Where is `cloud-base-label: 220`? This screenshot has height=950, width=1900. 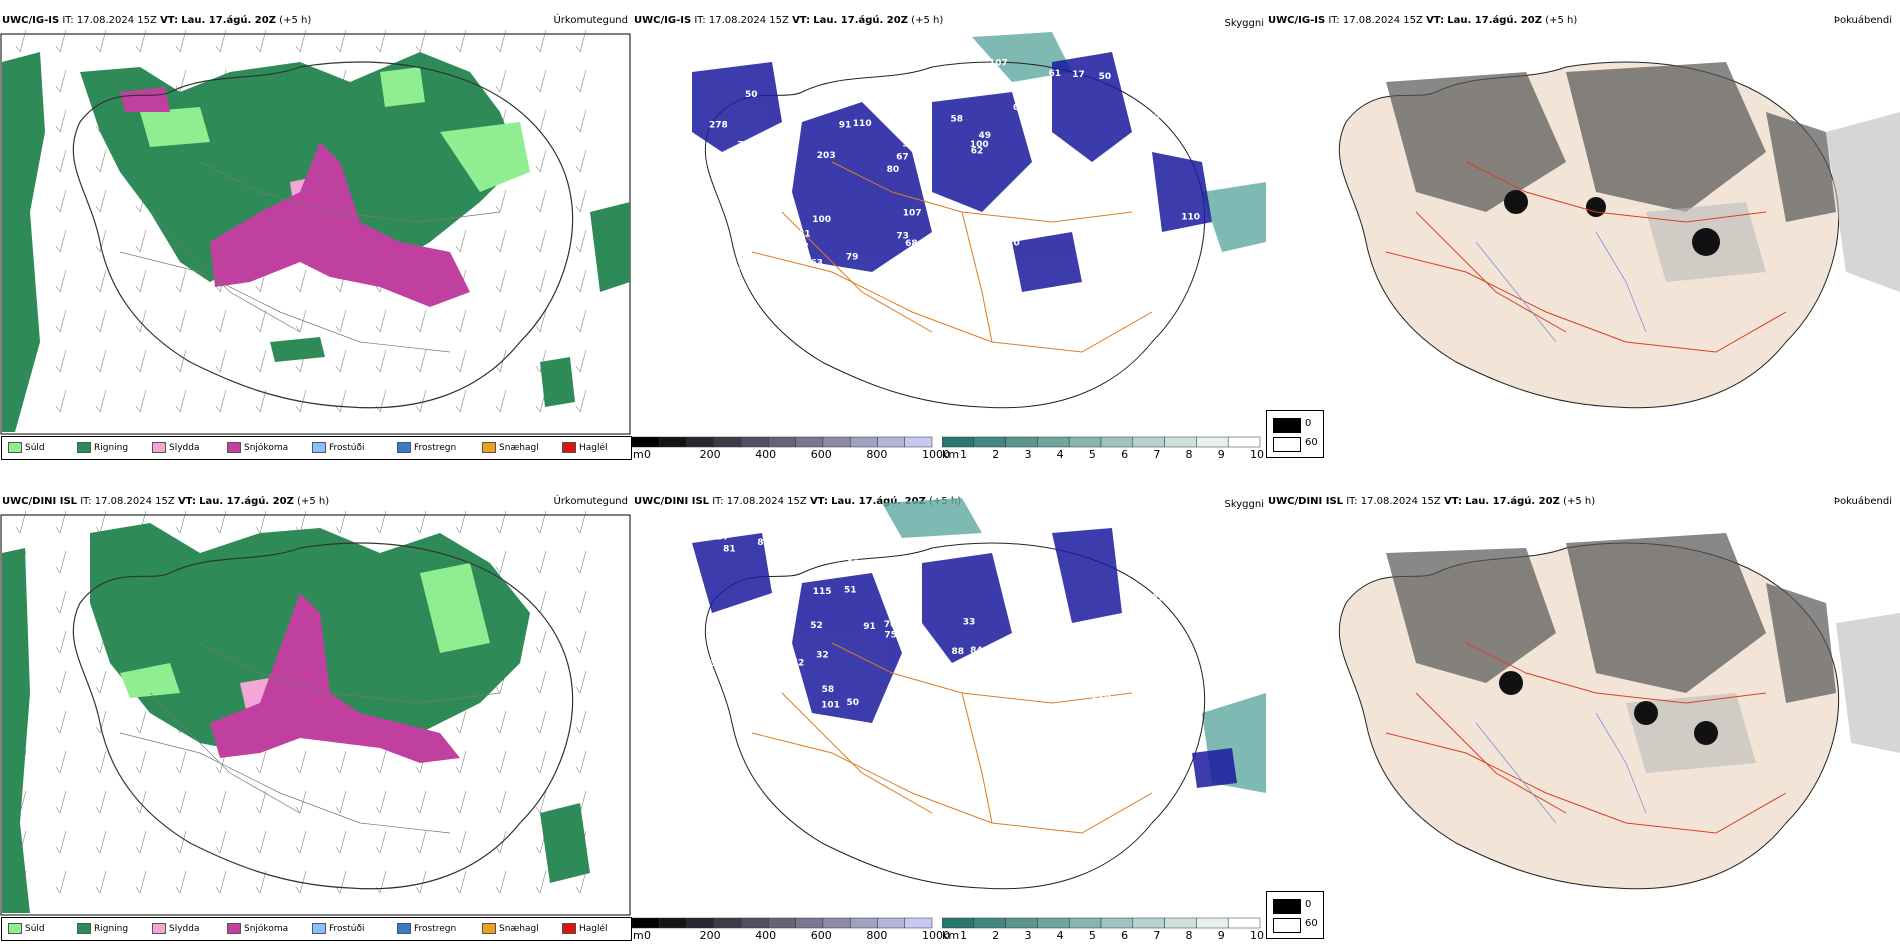
cloud-base-label: 220 is located at coordinates (1101, 697).